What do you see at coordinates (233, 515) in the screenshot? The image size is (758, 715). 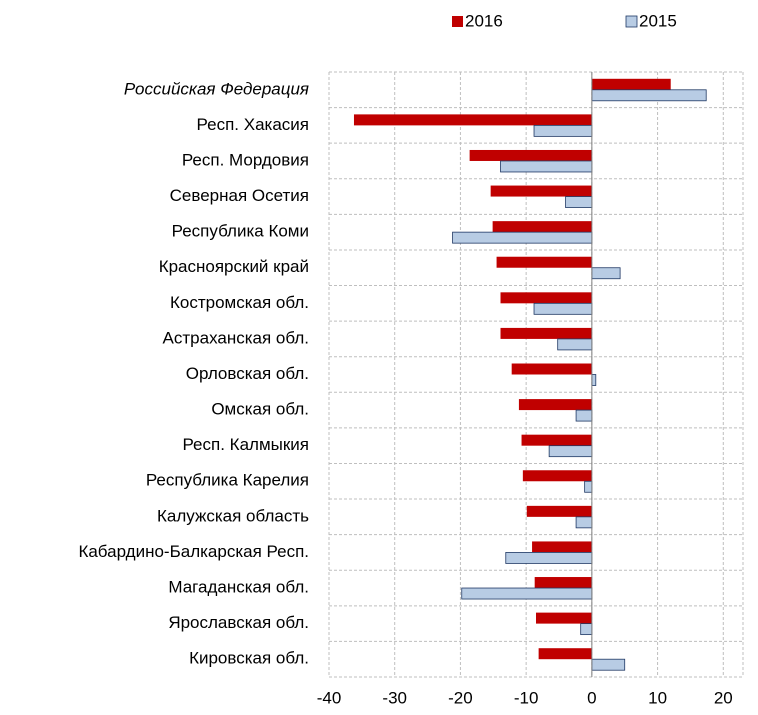 I see `y-tick-label: Калужская область` at bounding box center [233, 515].